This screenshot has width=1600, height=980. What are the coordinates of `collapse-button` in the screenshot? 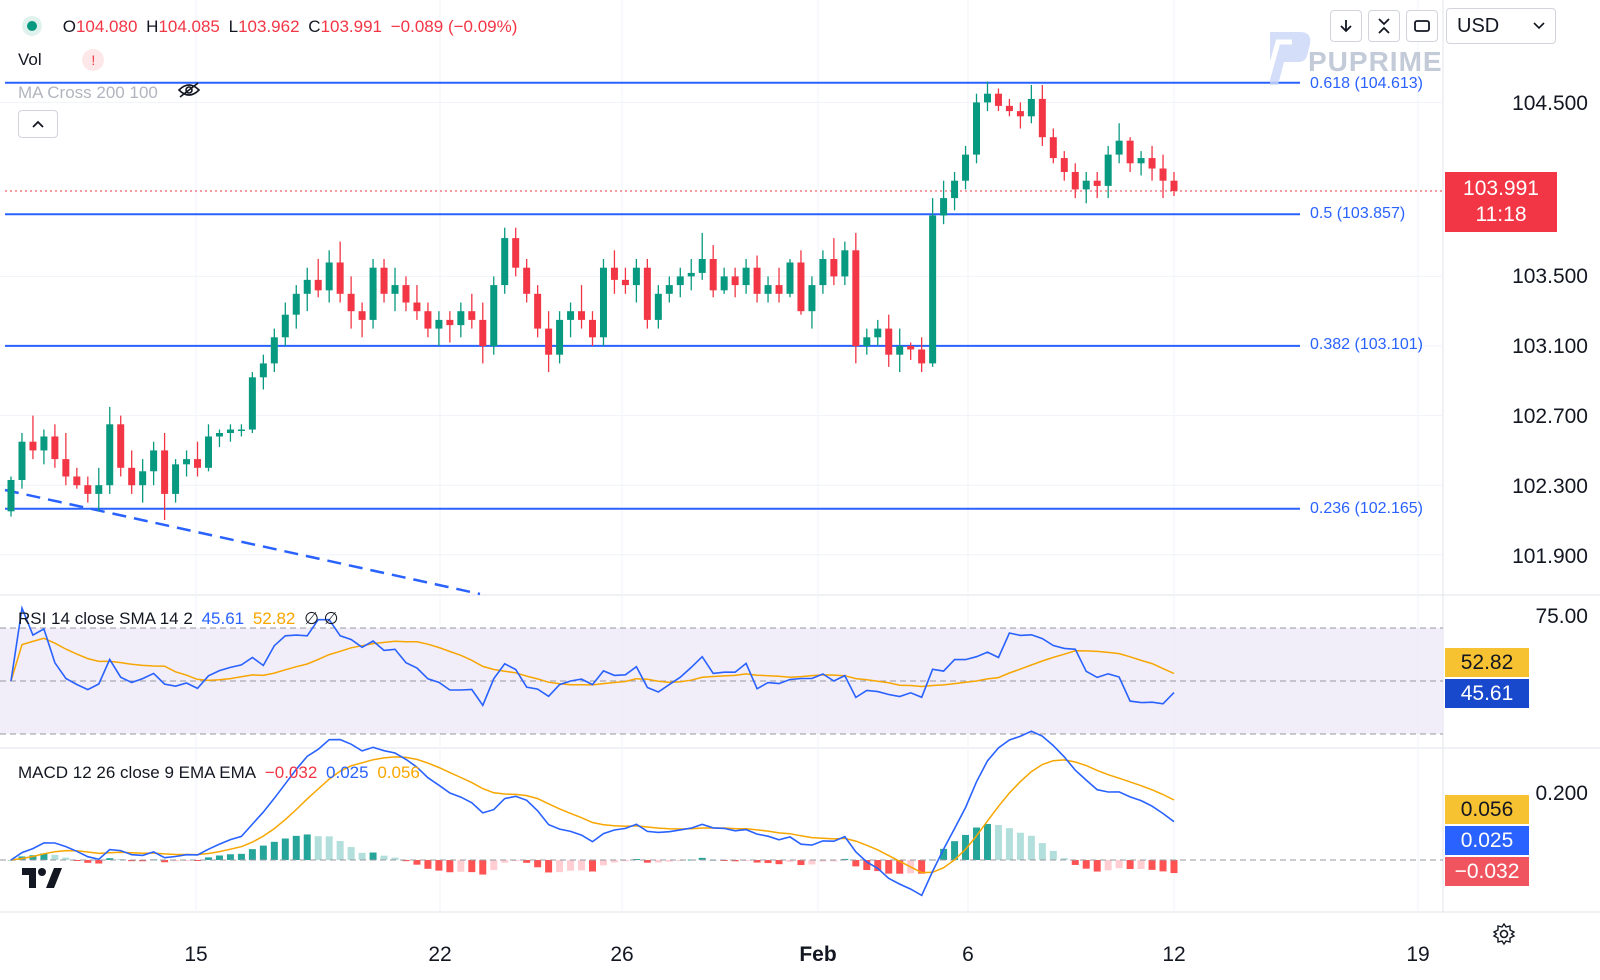 It's located at (1384, 26).